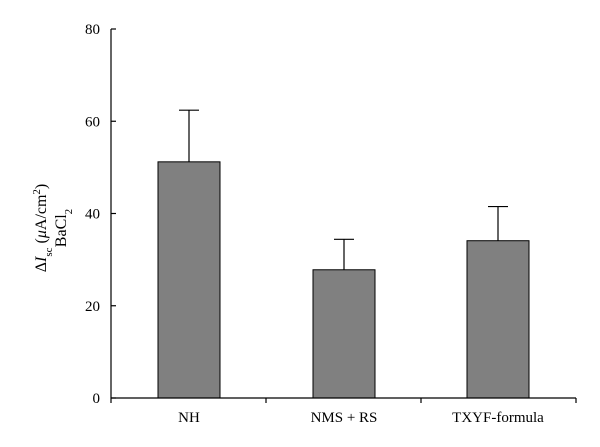  I want to click on y-tick-label-80: 80, so click(92, 30).